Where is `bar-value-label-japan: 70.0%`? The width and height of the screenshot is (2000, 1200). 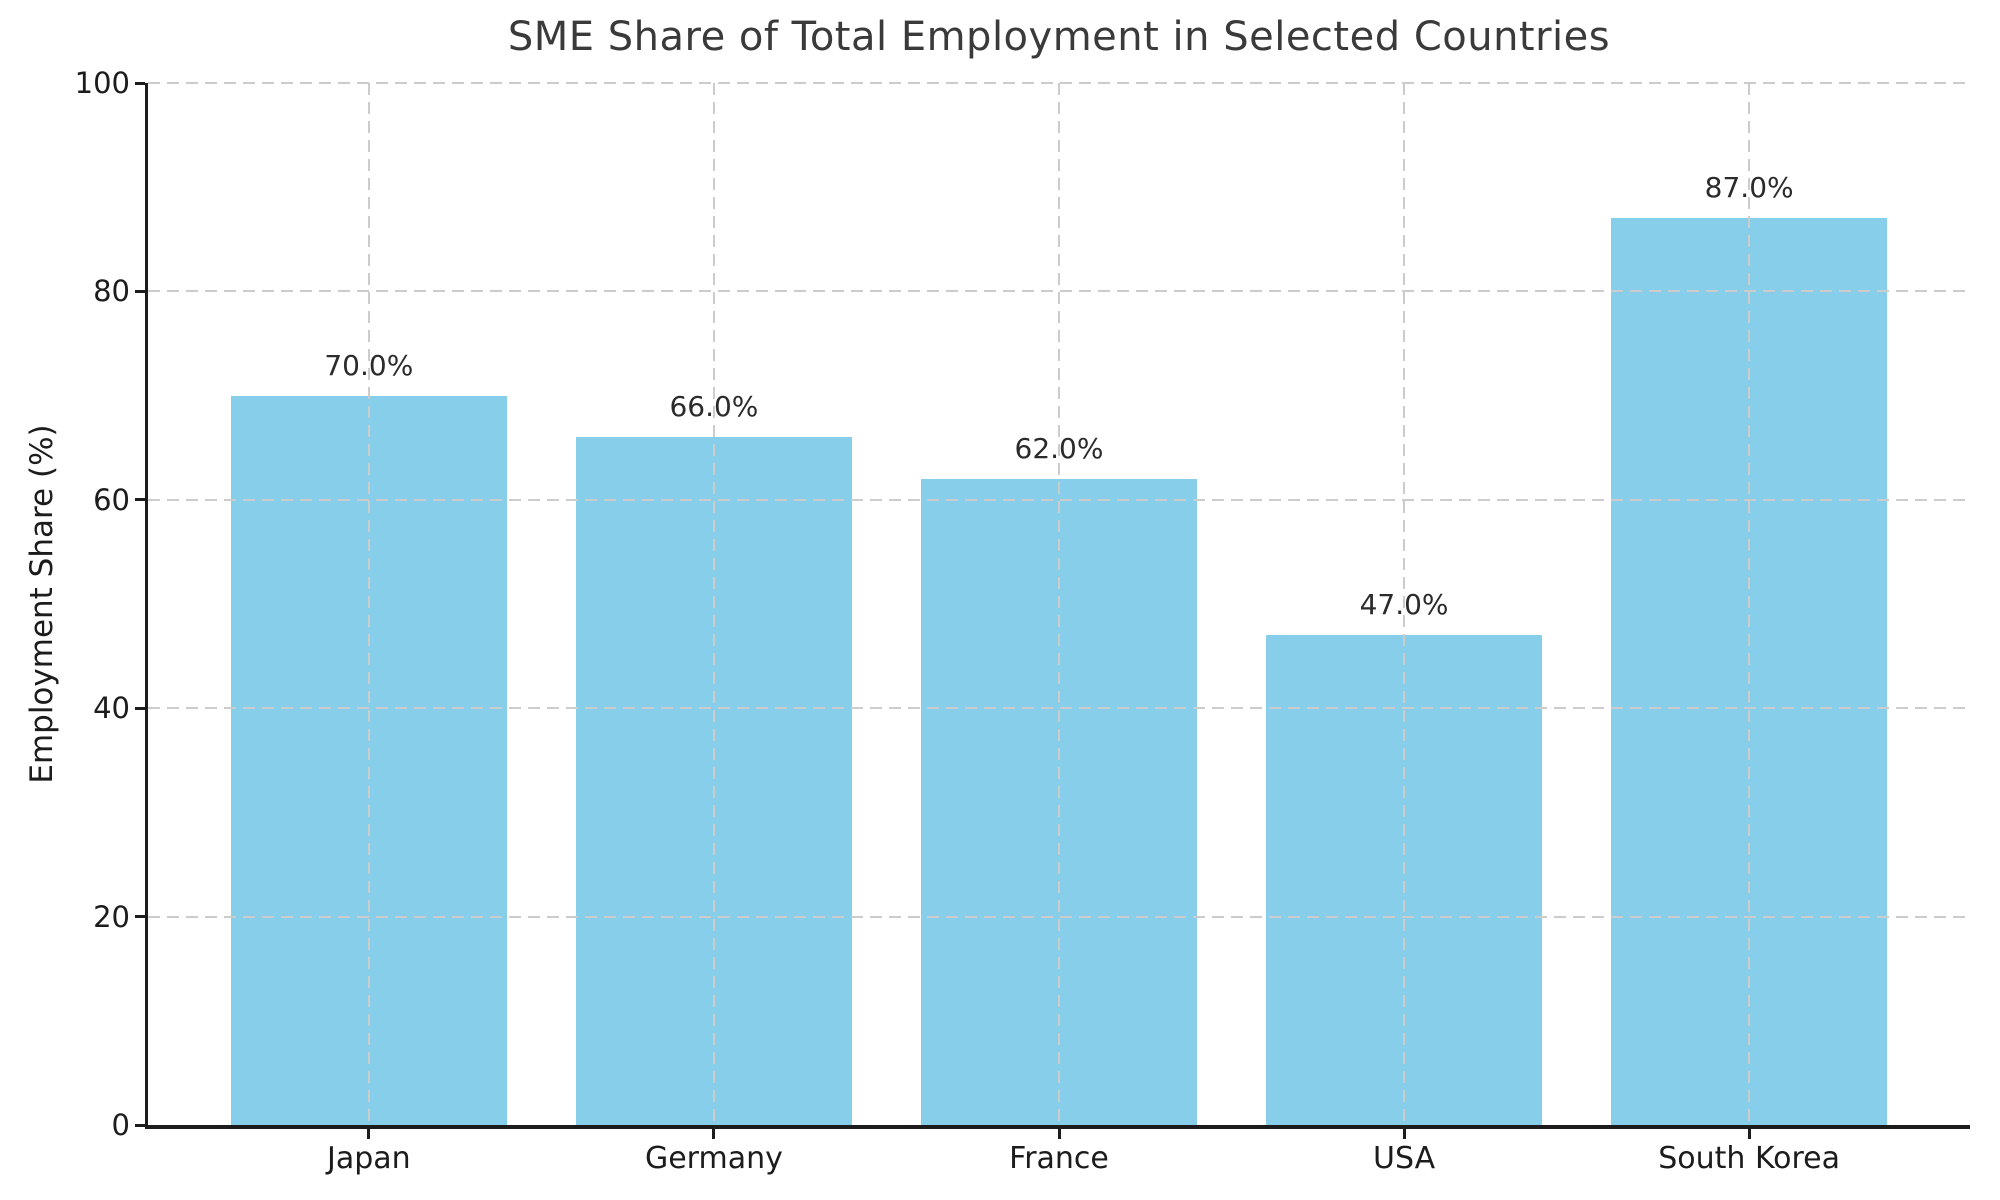
bar-value-label-japan: 70.0% is located at coordinates (369, 365).